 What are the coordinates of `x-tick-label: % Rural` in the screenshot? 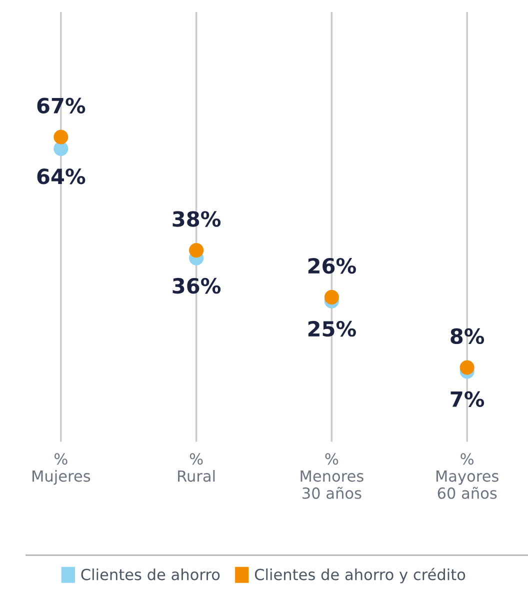 It's located at (196, 467).